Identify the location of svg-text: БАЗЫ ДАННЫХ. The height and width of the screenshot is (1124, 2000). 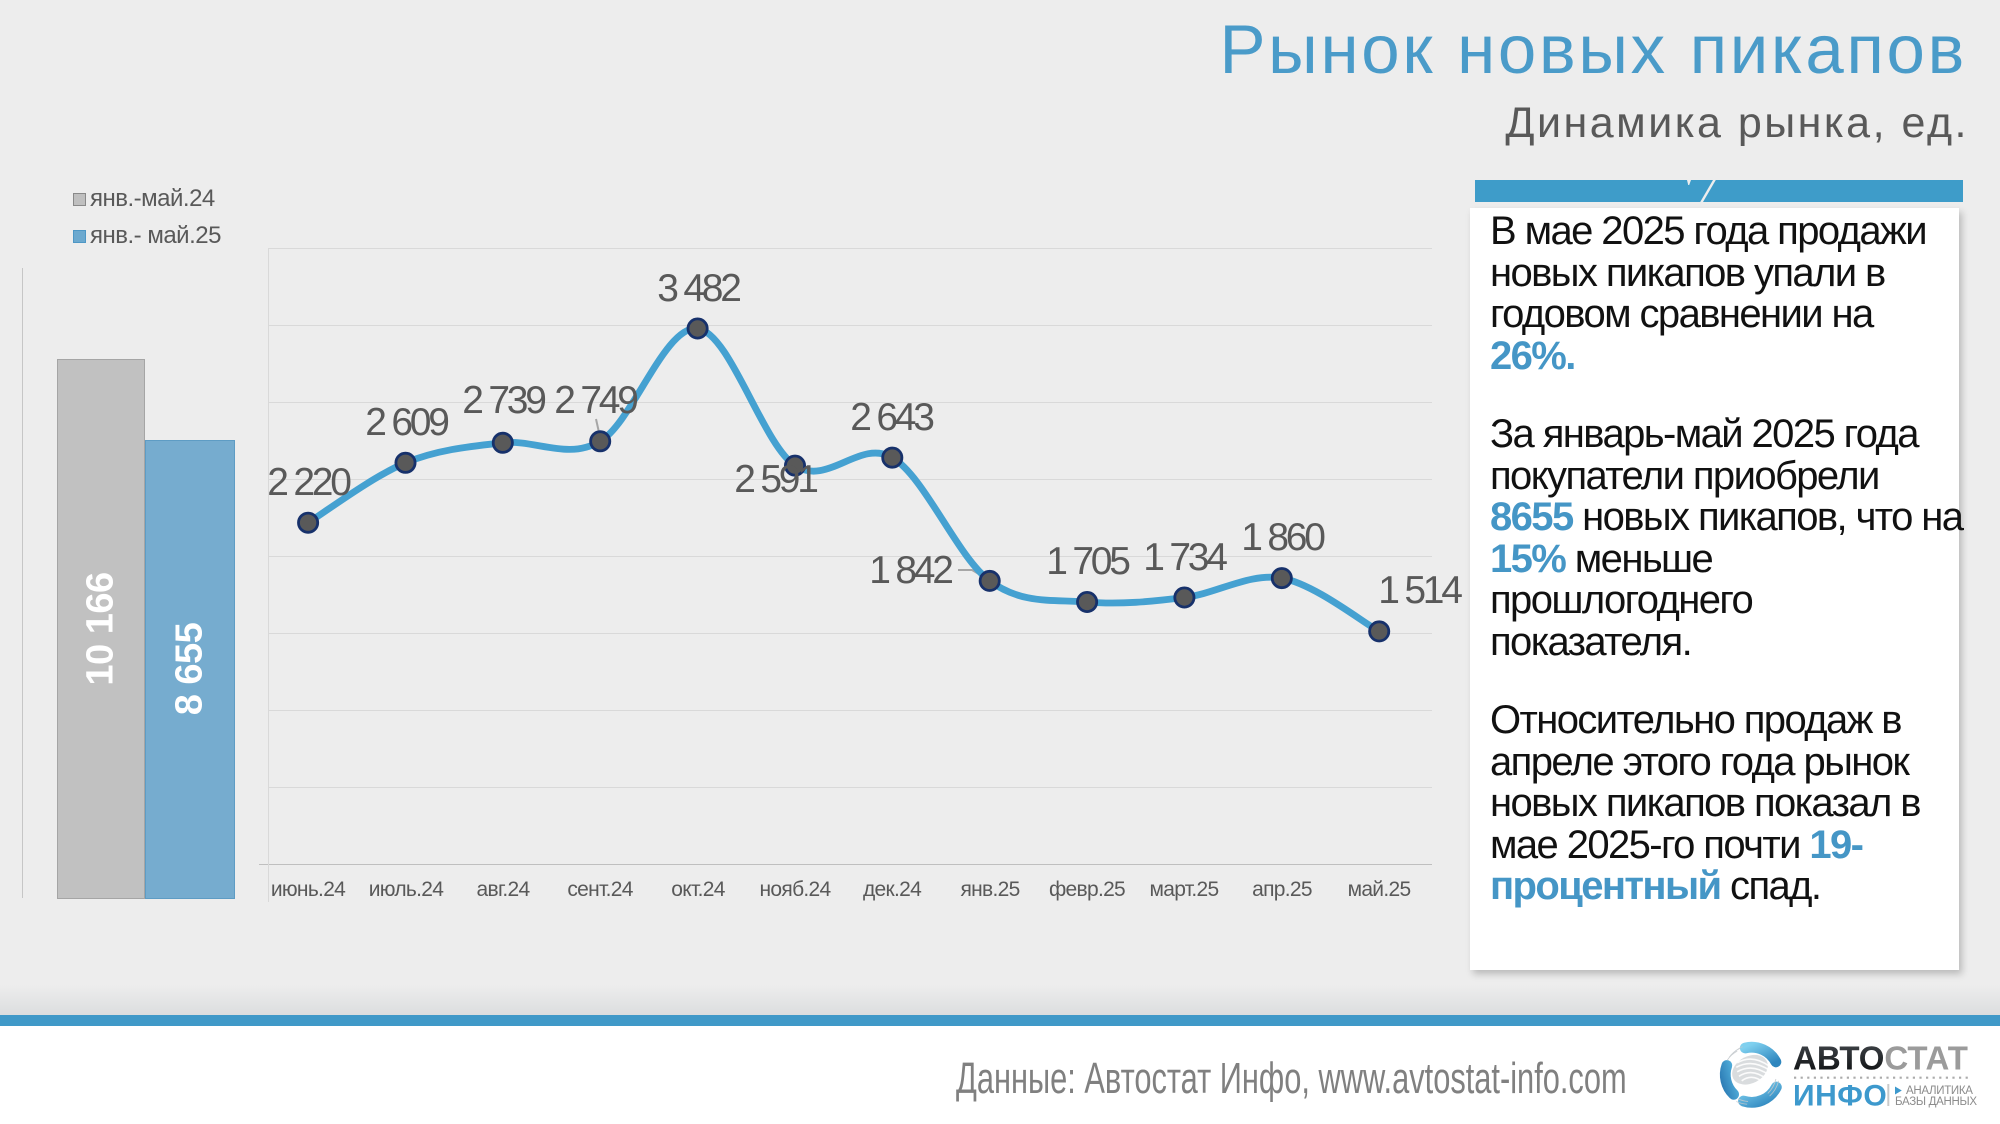
(1936, 1102).